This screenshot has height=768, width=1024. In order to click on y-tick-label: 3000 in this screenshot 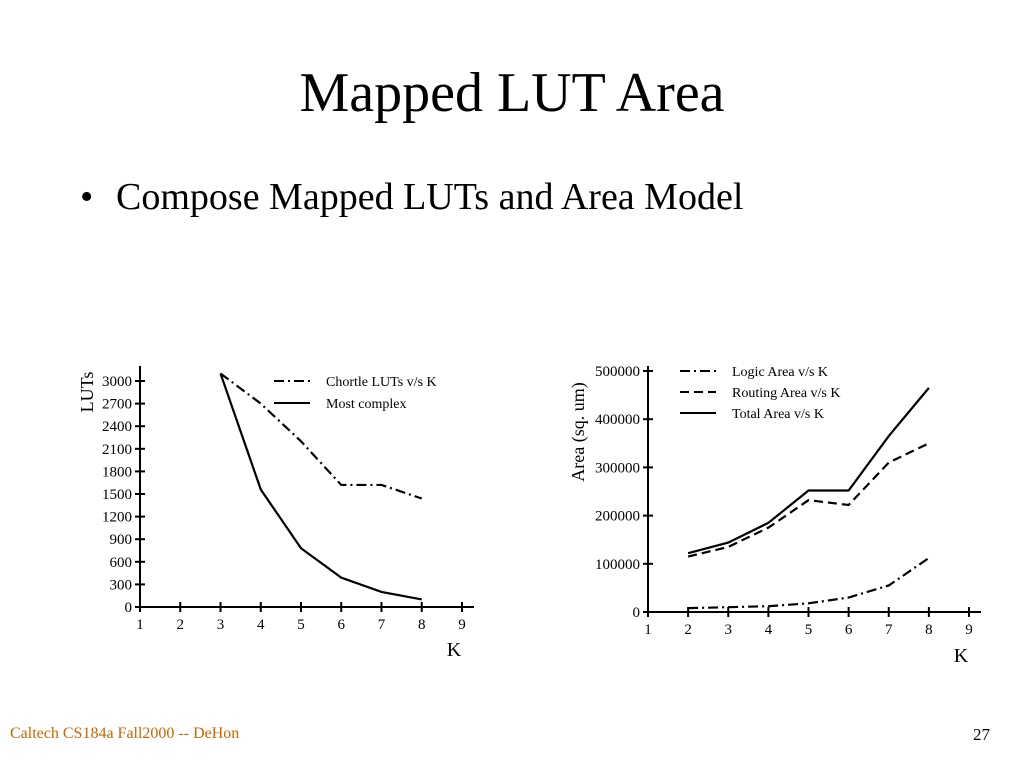, I will do `click(117, 382)`.